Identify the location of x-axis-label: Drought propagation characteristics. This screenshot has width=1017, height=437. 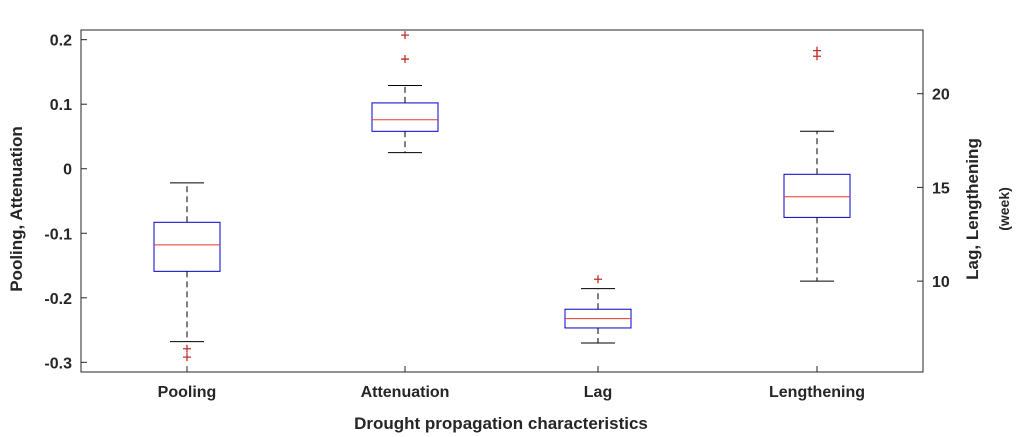
(501, 423).